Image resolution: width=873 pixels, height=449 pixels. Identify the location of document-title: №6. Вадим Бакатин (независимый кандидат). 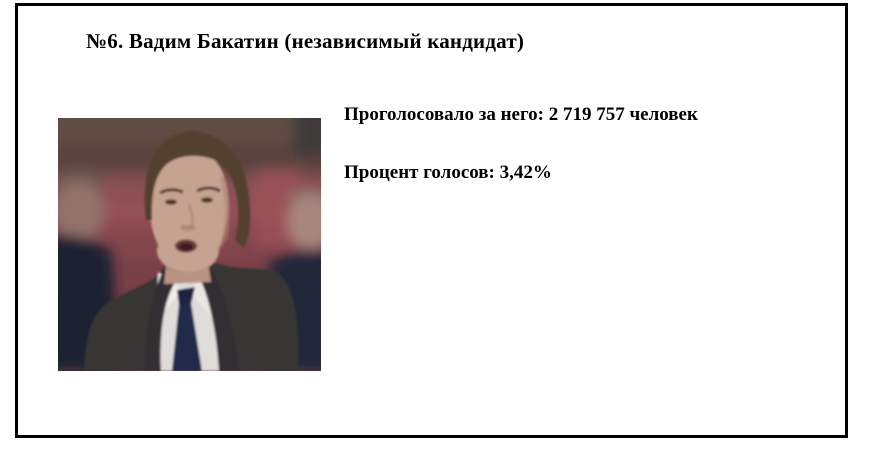
(305, 41).